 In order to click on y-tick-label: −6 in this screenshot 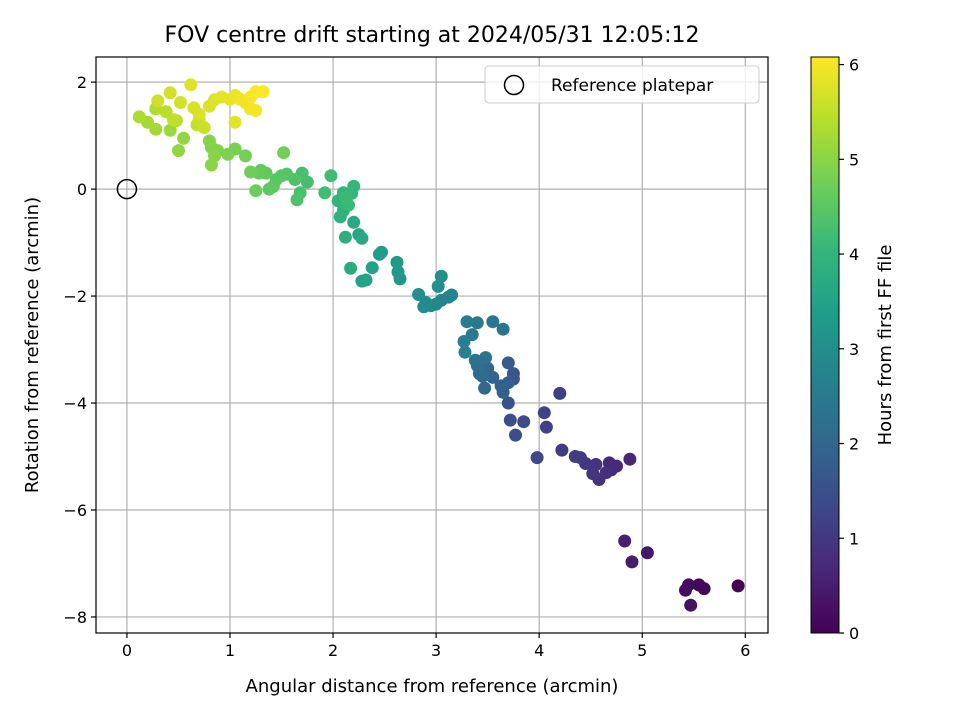, I will do `click(75, 510)`.